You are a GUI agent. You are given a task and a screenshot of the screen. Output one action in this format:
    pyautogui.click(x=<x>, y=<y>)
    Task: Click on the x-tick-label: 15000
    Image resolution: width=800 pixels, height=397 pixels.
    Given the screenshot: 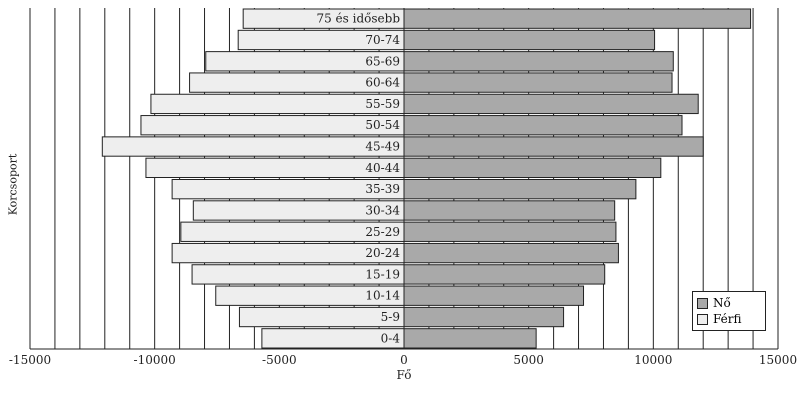 What is the action you would take?
    pyautogui.click(x=778, y=360)
    